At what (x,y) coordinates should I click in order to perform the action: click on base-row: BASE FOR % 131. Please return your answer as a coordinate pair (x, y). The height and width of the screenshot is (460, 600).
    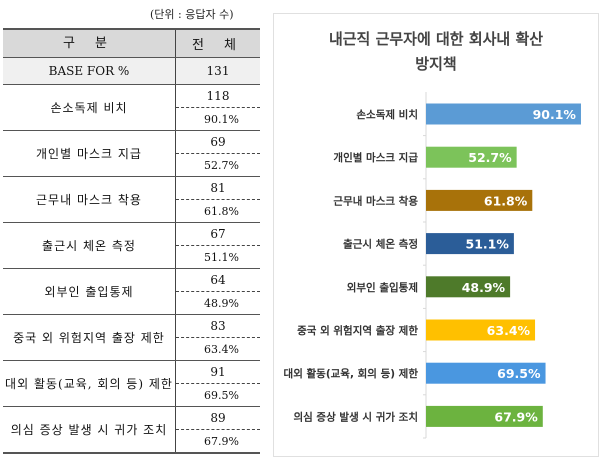
    Looking at the image, I should click on (131, 71).